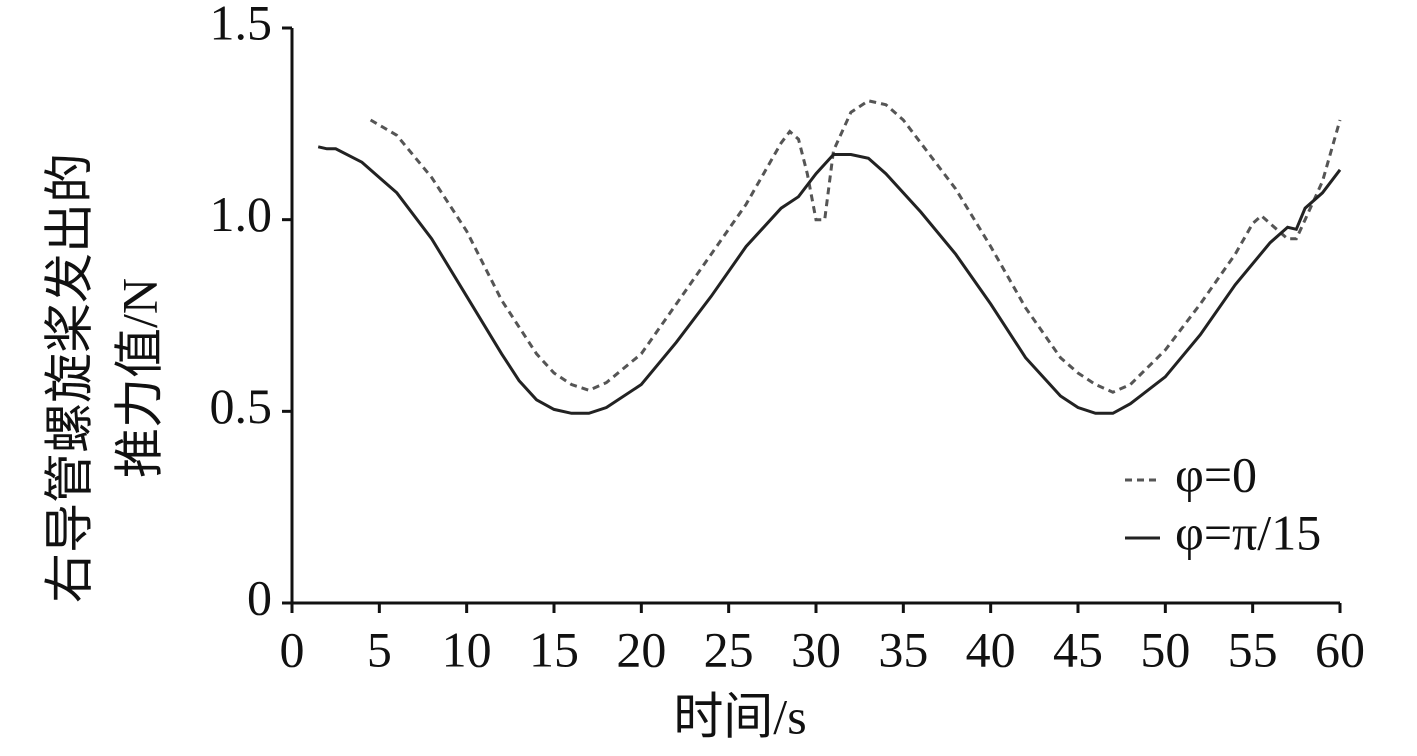 The width and height of the screenshot is (1417, 756). What do you see at coordinates (379, 649) in the screenshot?
I see `x-tick-label: 5` at bounding box center [379, 649].